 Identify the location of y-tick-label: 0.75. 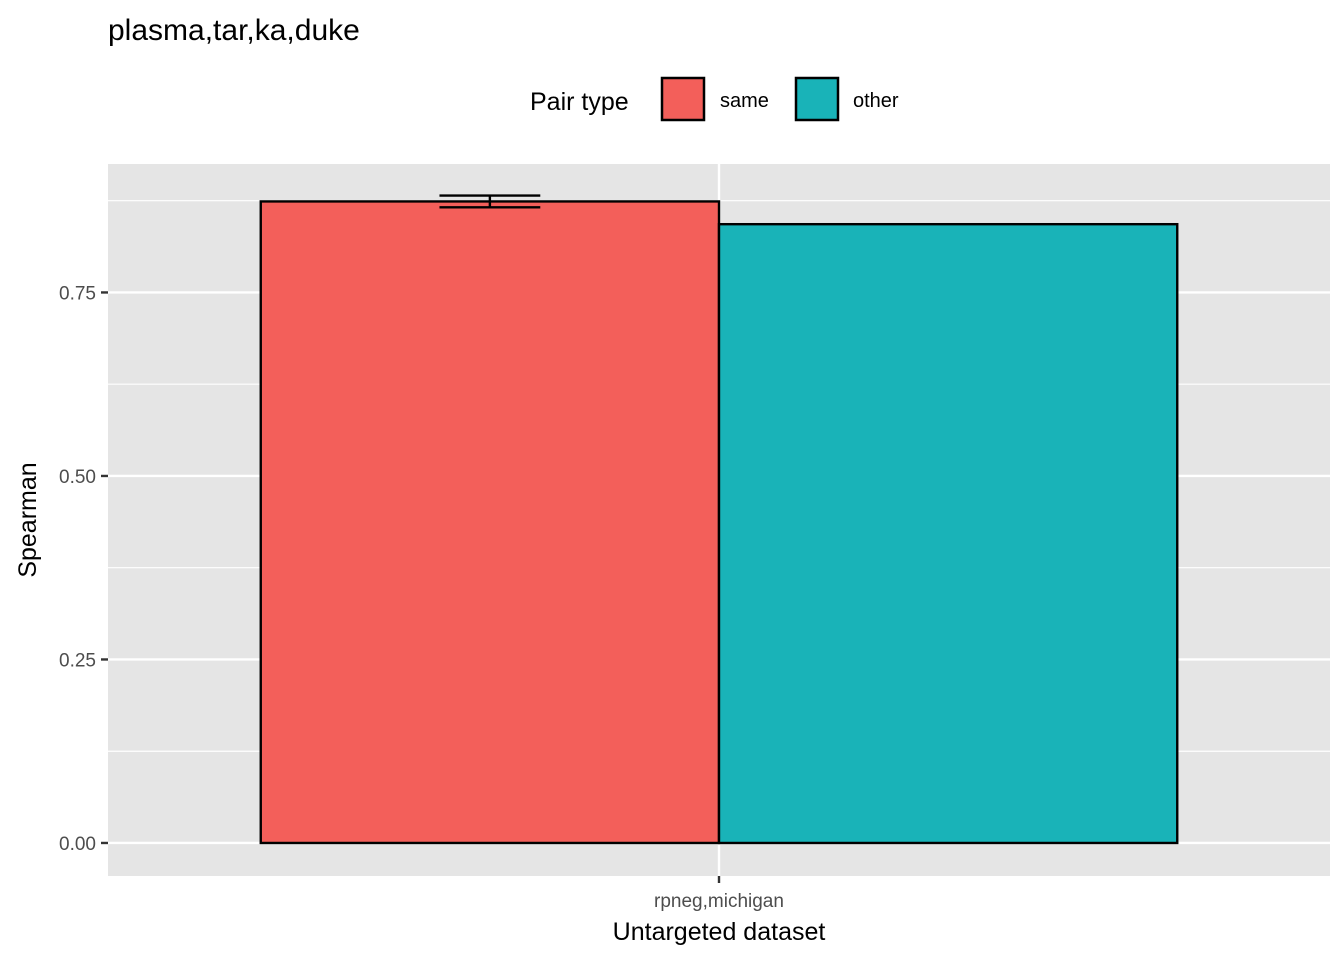
(77, 293).